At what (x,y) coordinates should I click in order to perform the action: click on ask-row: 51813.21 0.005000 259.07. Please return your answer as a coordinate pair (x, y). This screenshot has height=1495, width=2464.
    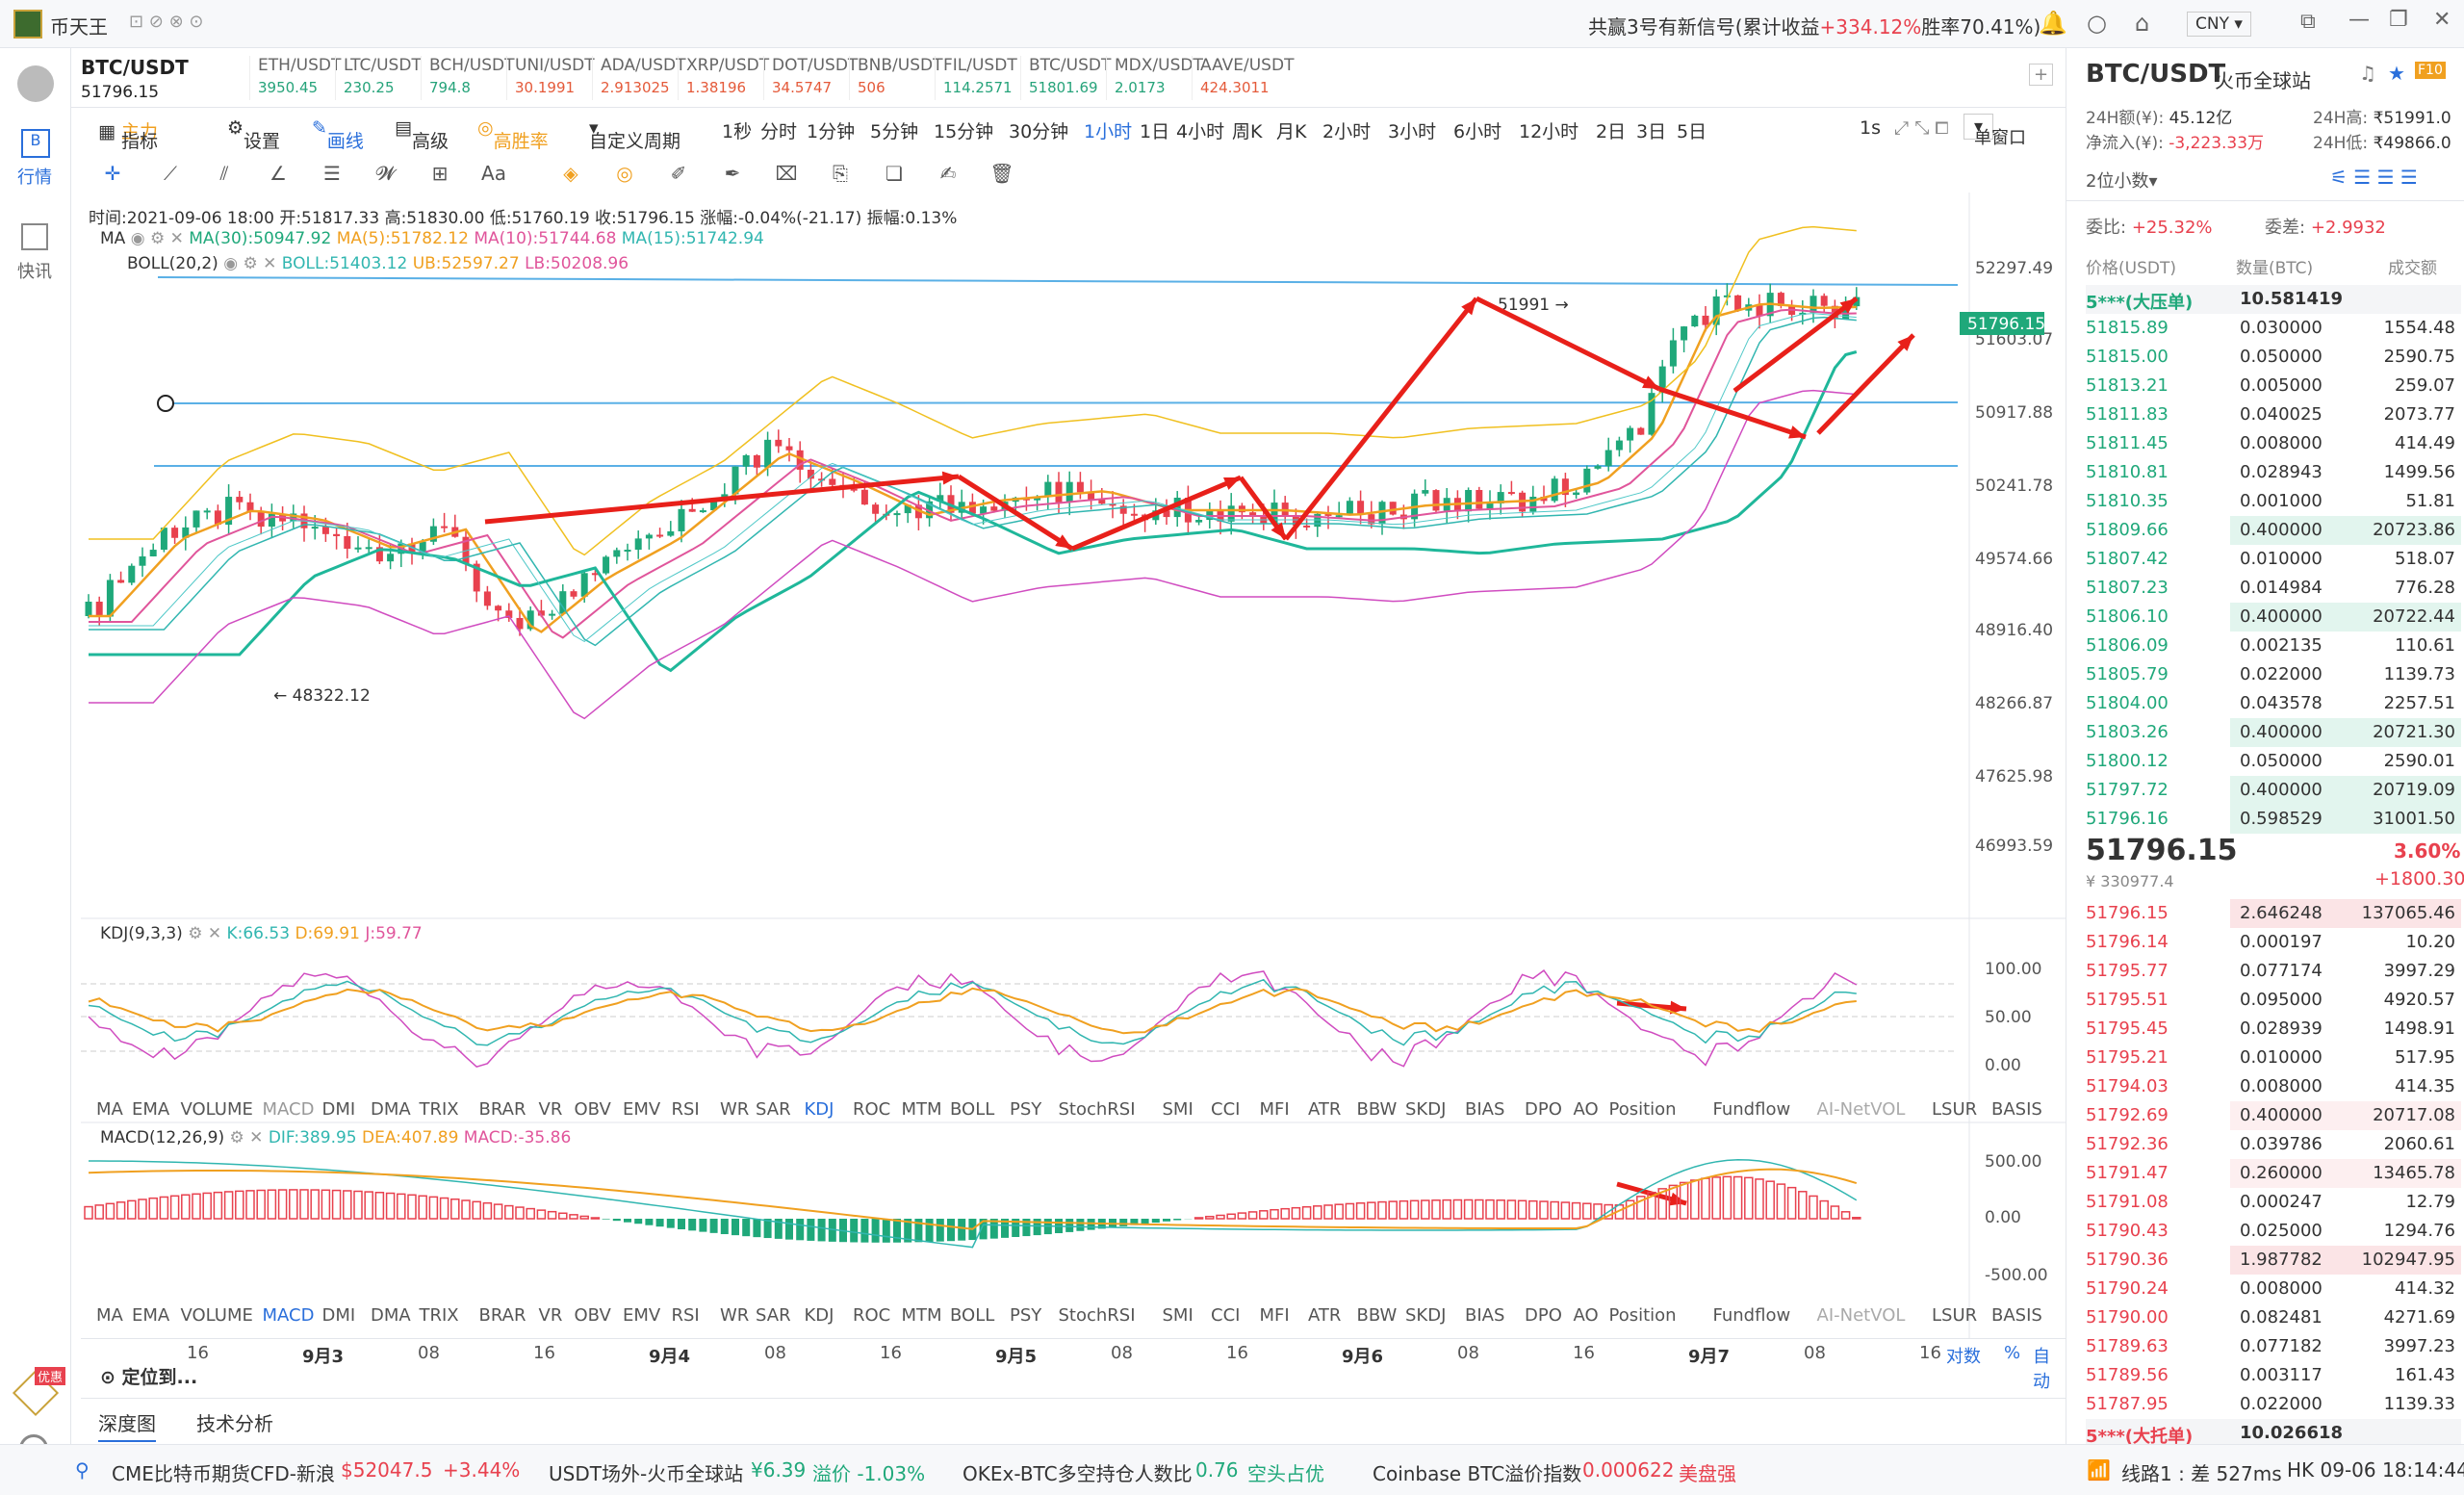
    Looking at the image, I should click on (2273, 386).